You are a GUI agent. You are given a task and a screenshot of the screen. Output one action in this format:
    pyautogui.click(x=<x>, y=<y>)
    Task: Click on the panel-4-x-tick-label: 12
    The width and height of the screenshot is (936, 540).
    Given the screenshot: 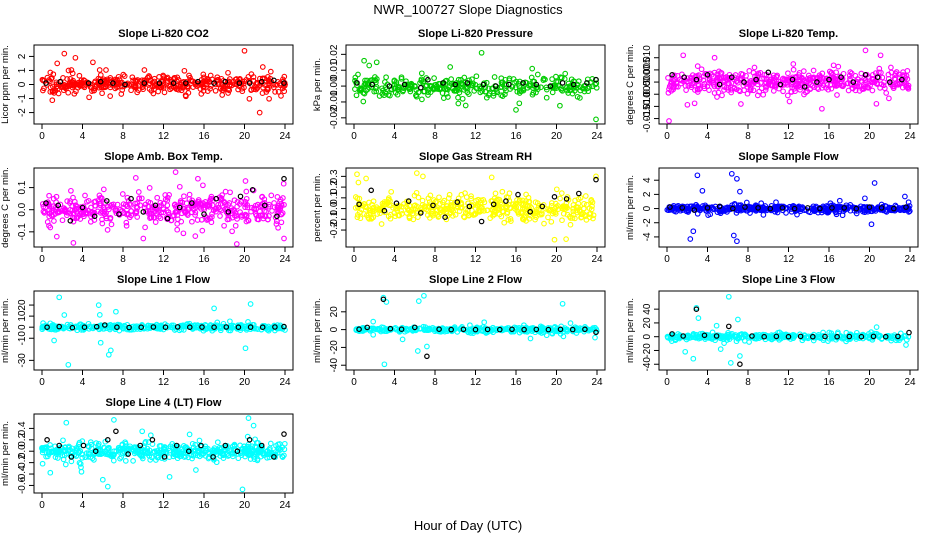 What is the action you would take?
    pyautogui.click(x=164, y=259)
    